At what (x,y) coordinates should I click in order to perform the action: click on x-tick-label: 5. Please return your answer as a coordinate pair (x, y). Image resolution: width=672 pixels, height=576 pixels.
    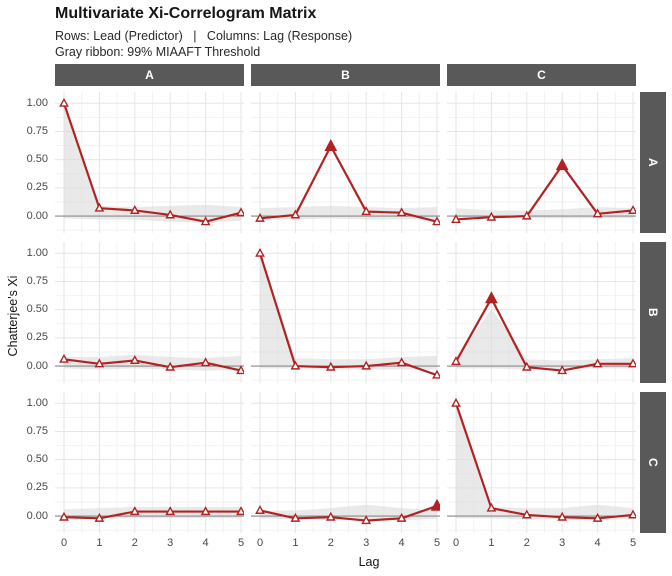
    Looking at the image, I should click on (241, 543).